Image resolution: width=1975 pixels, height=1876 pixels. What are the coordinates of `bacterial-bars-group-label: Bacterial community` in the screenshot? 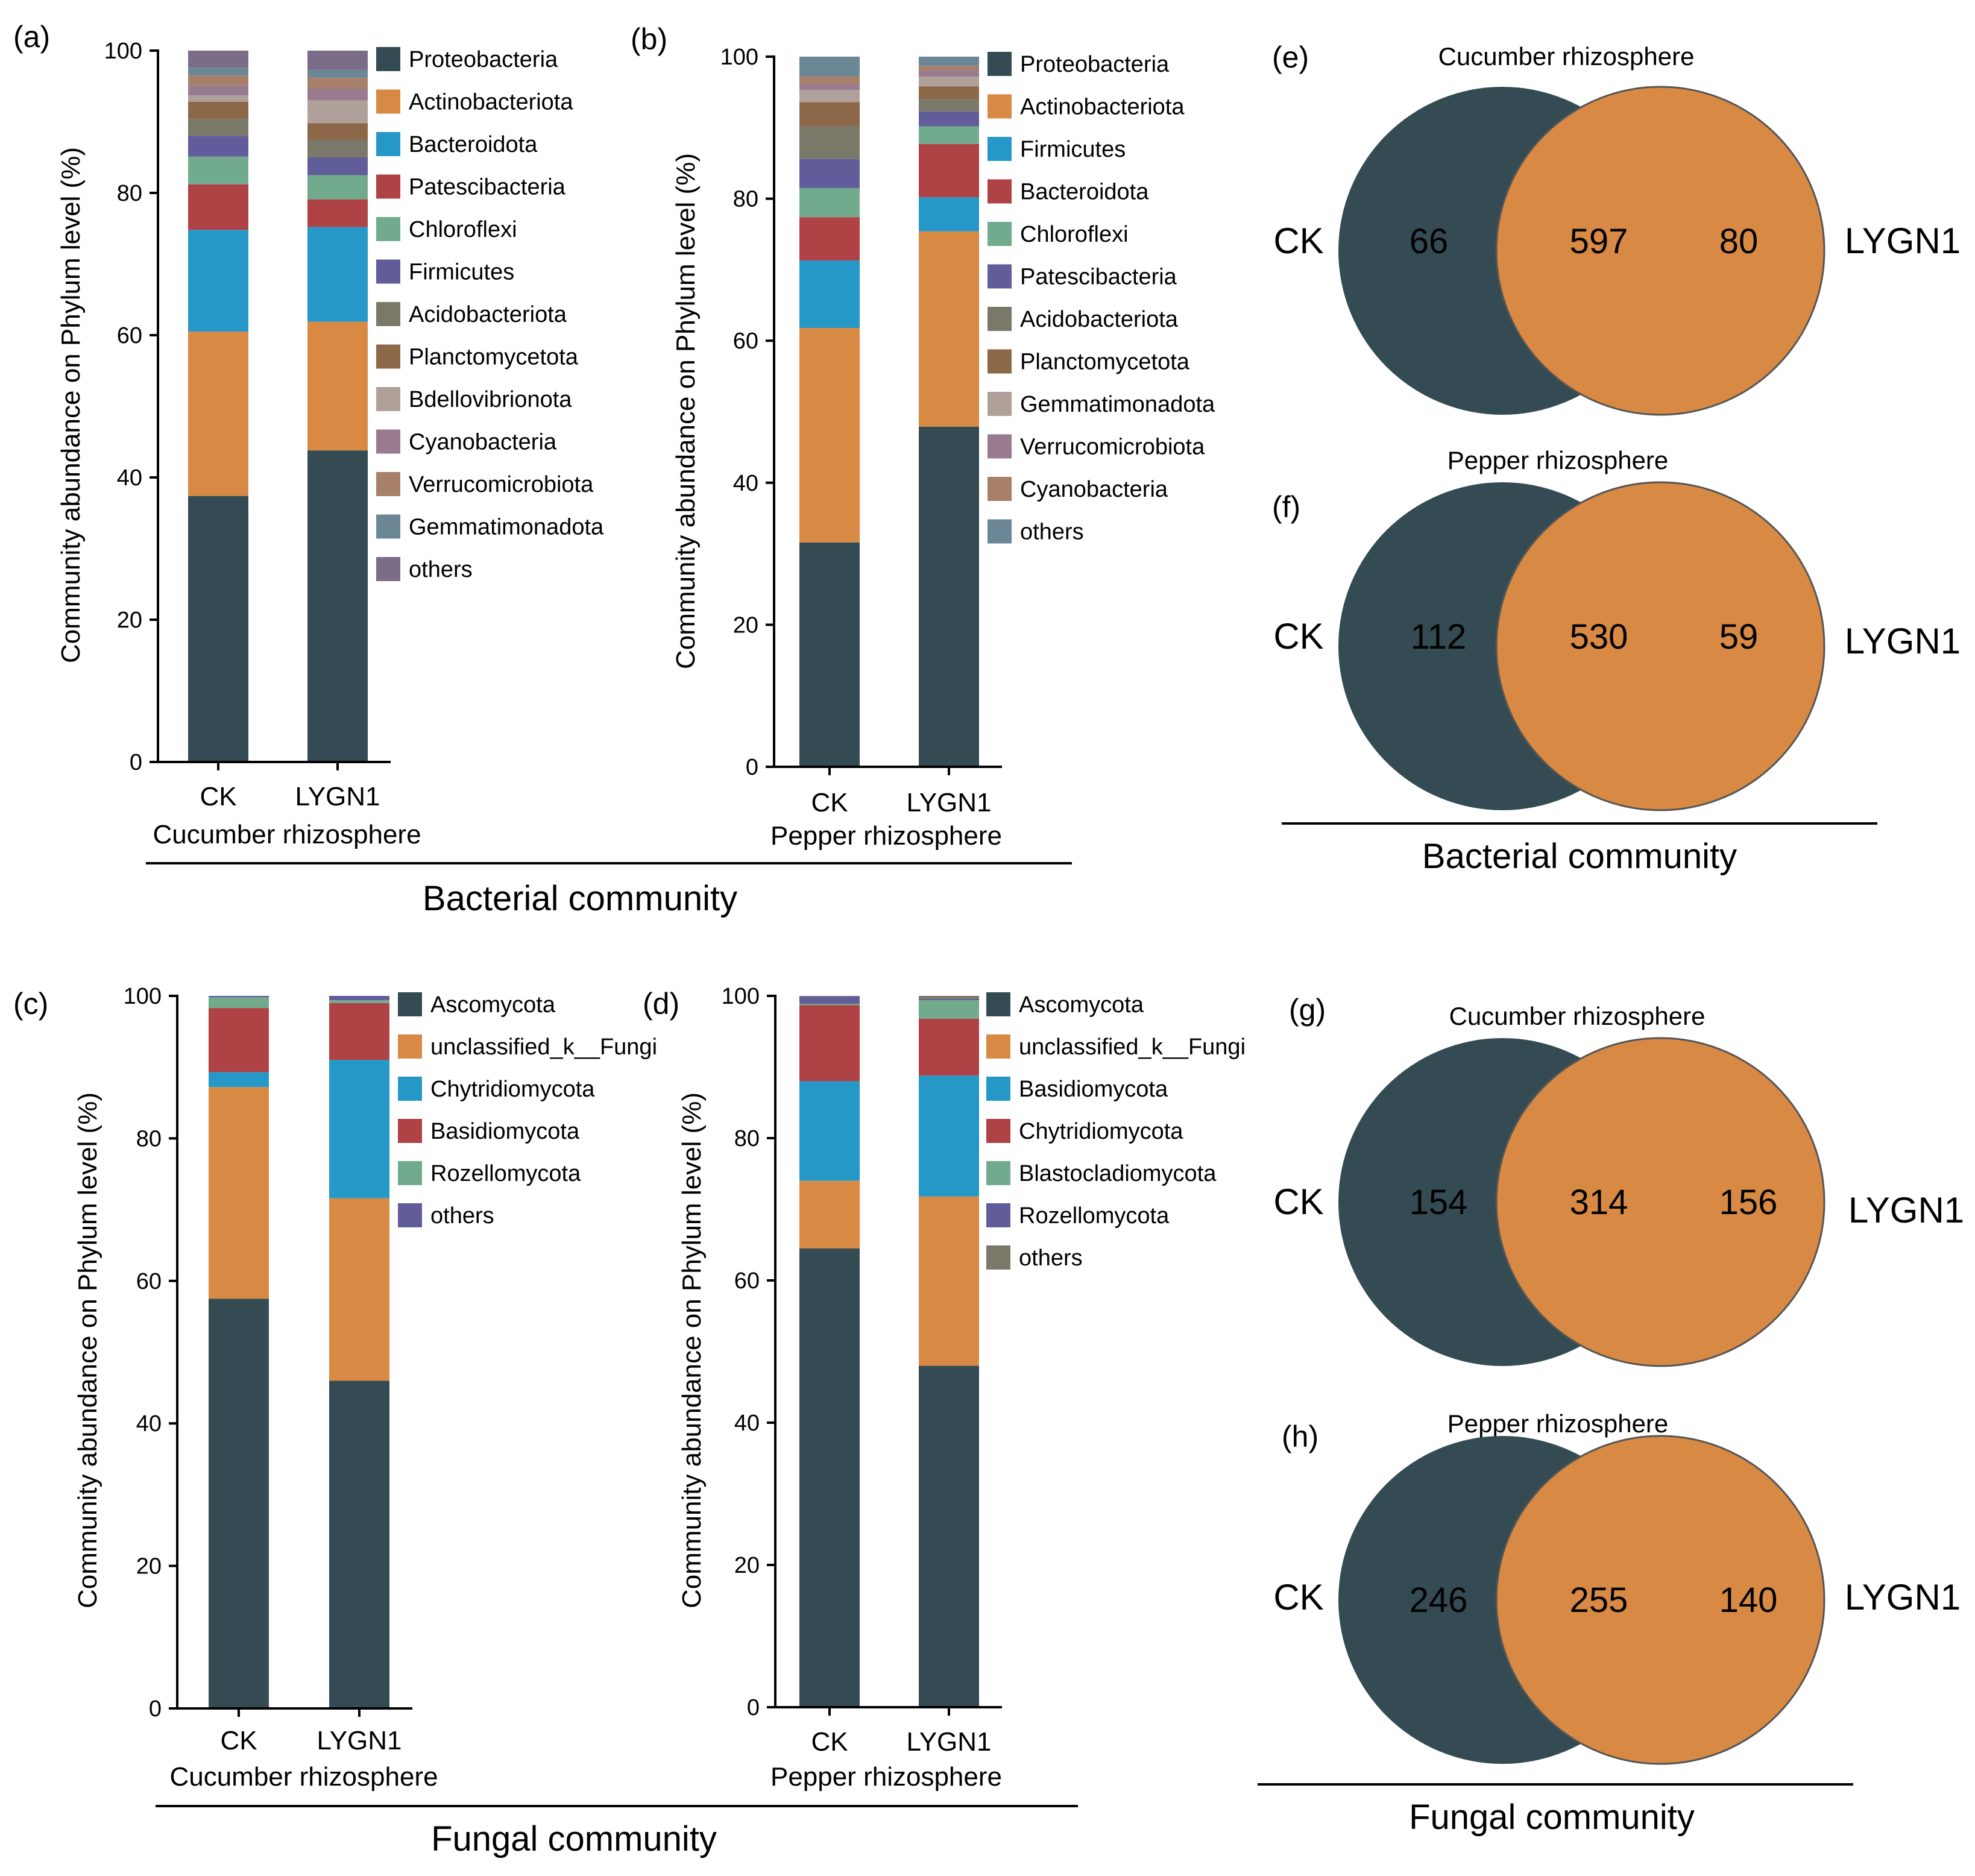 It's located at (580, 898).